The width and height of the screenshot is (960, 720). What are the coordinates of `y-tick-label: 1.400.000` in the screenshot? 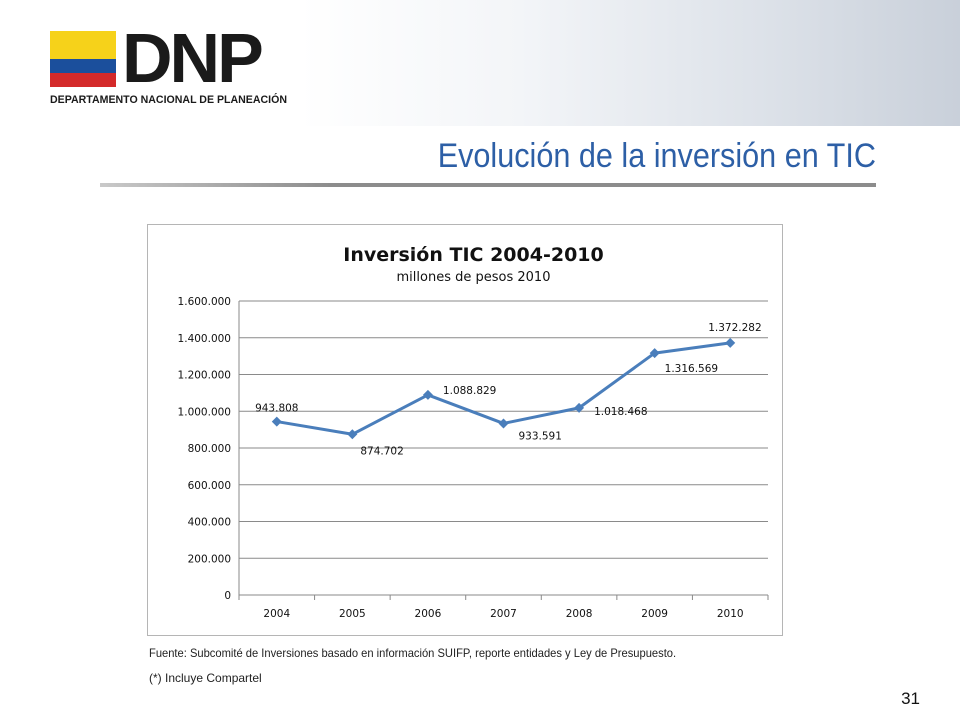 It's located at (204, 339).